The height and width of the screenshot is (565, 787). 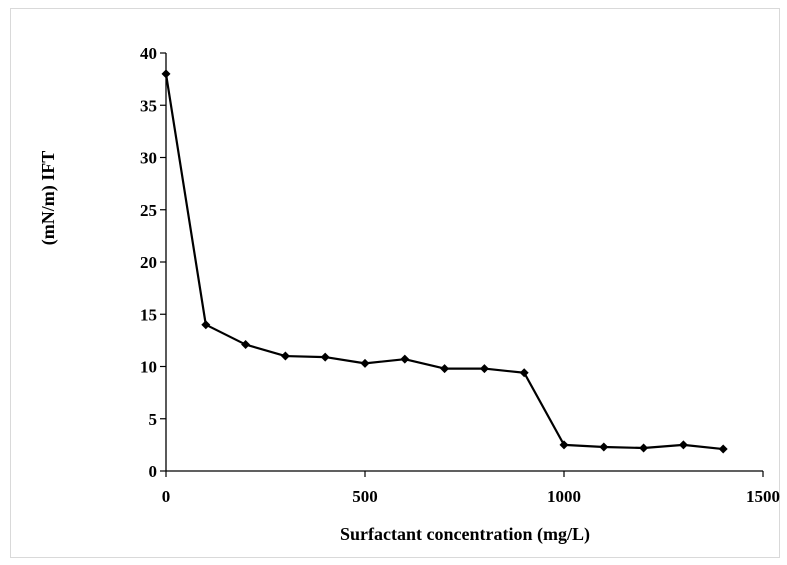 I want to click on y-axis-title: (mN/m) IFT, so click(x=48, y=198).